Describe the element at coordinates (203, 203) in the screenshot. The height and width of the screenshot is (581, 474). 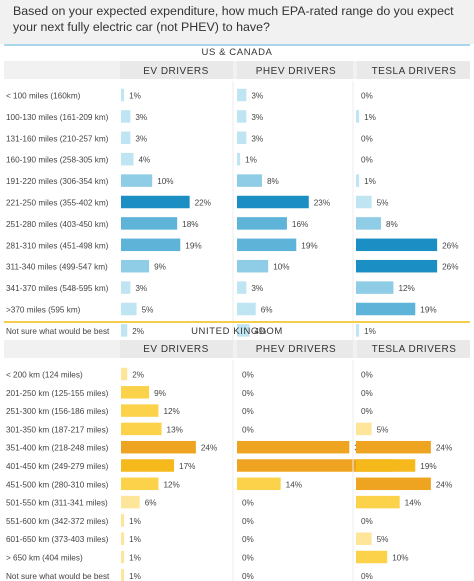
I see `data-label: 22%` at that location.